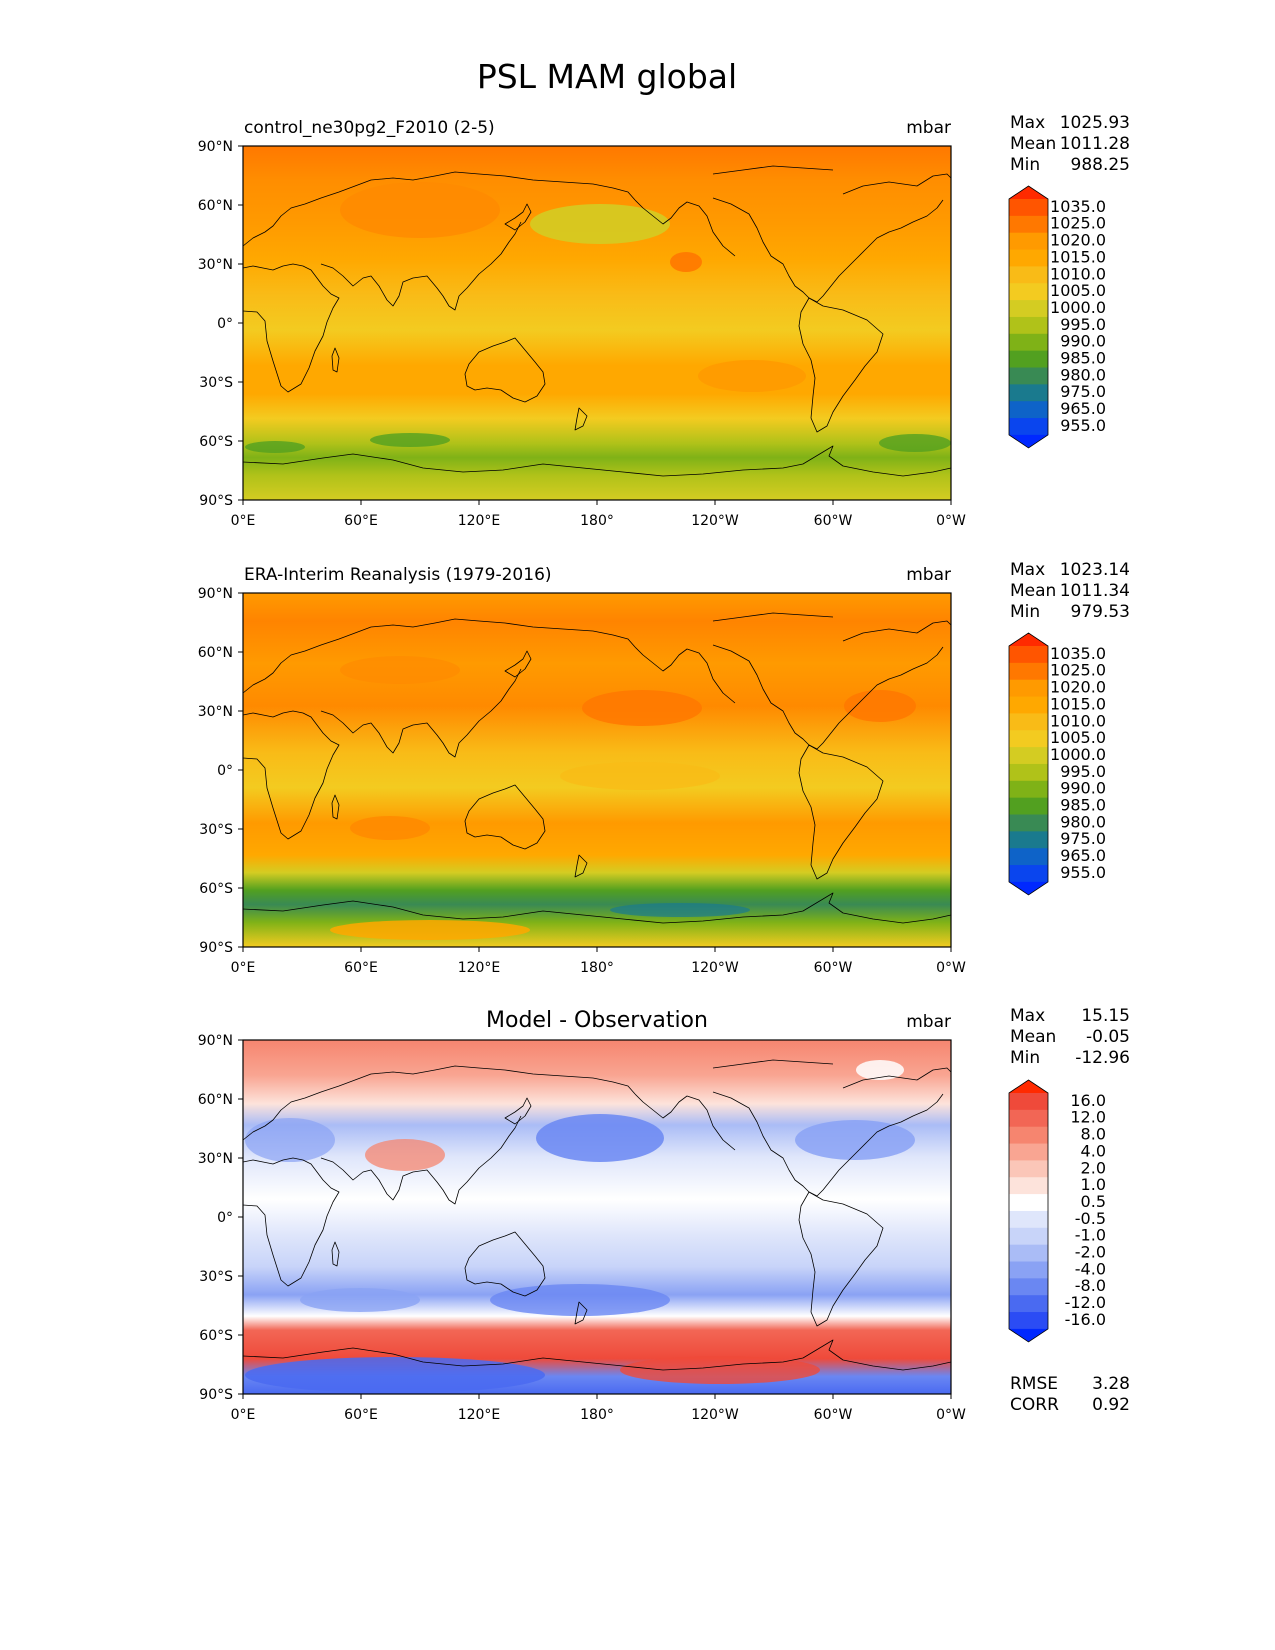 Image resolution: width=1275 pixels, height=1650 pixels. What do you see at coordinates (597, 1020) in the screenshot?
I see `panel-title: Model - Observation` at bounding box center [597, 1020].